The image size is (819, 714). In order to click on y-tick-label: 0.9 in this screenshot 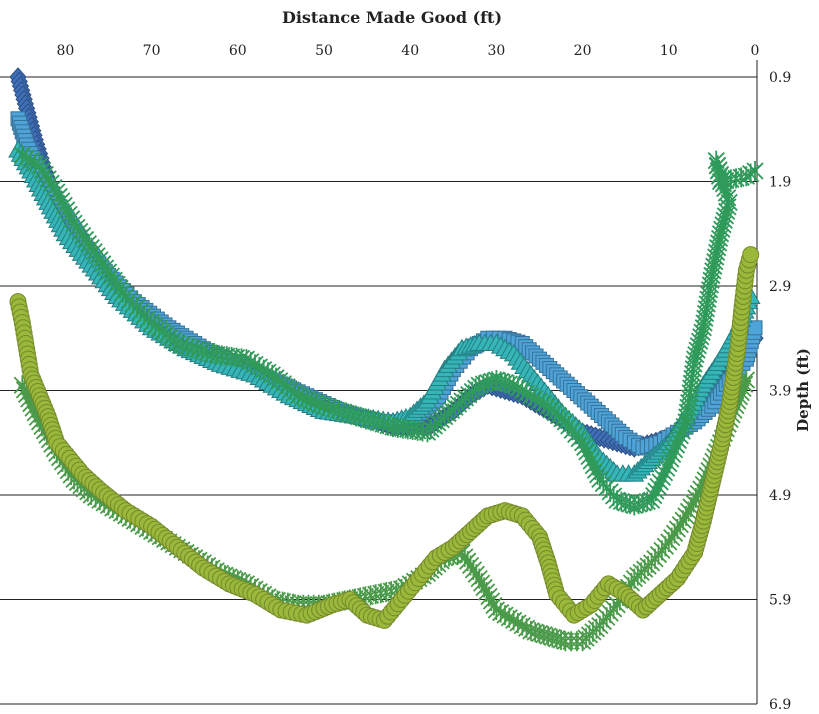, I will do `click(780, 78)`.